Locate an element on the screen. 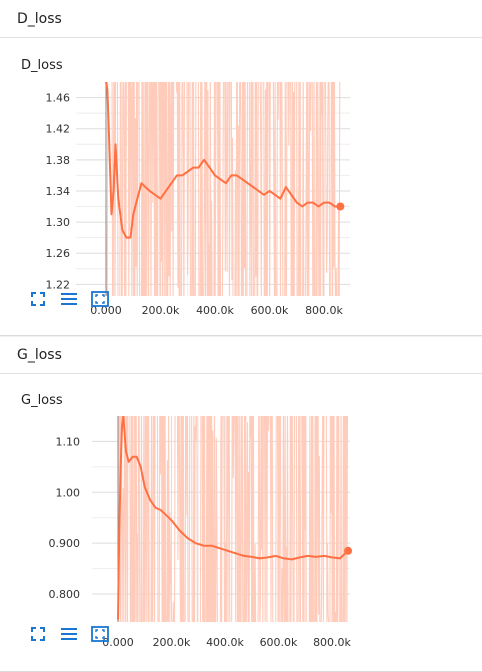 This screenshot has width=482, height=672. y-tick-label: 1.00 is located at coordinates (68, 492).